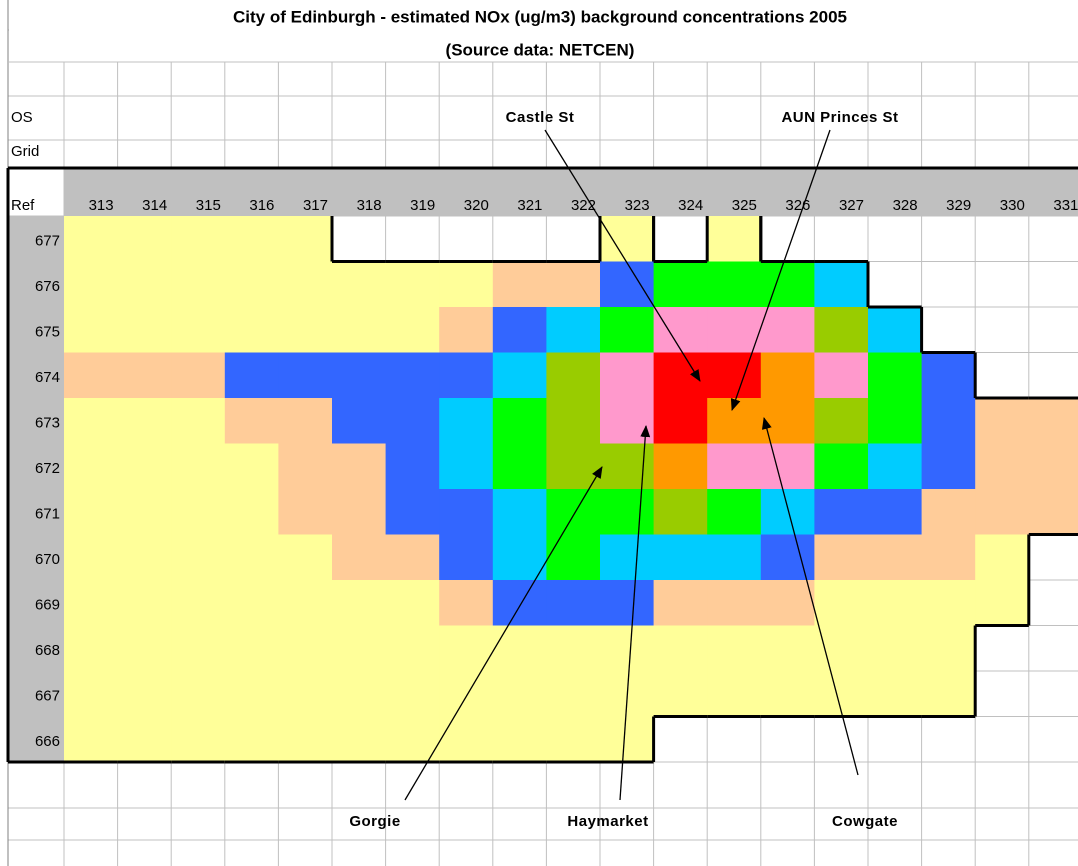 This screenshot has width=1078, height=866. Describe the element at coordinates (1012, 205) in the screenshot. I see `column-label: 330` at that location.